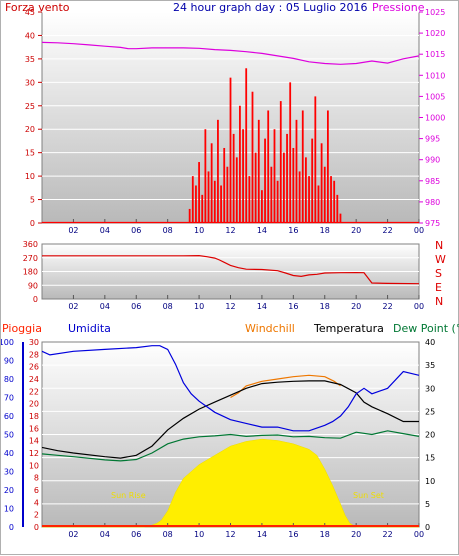  Describe the element at coordinates (36, 490) in the screenshot. I see `rain-tick-label: 6` at that location.